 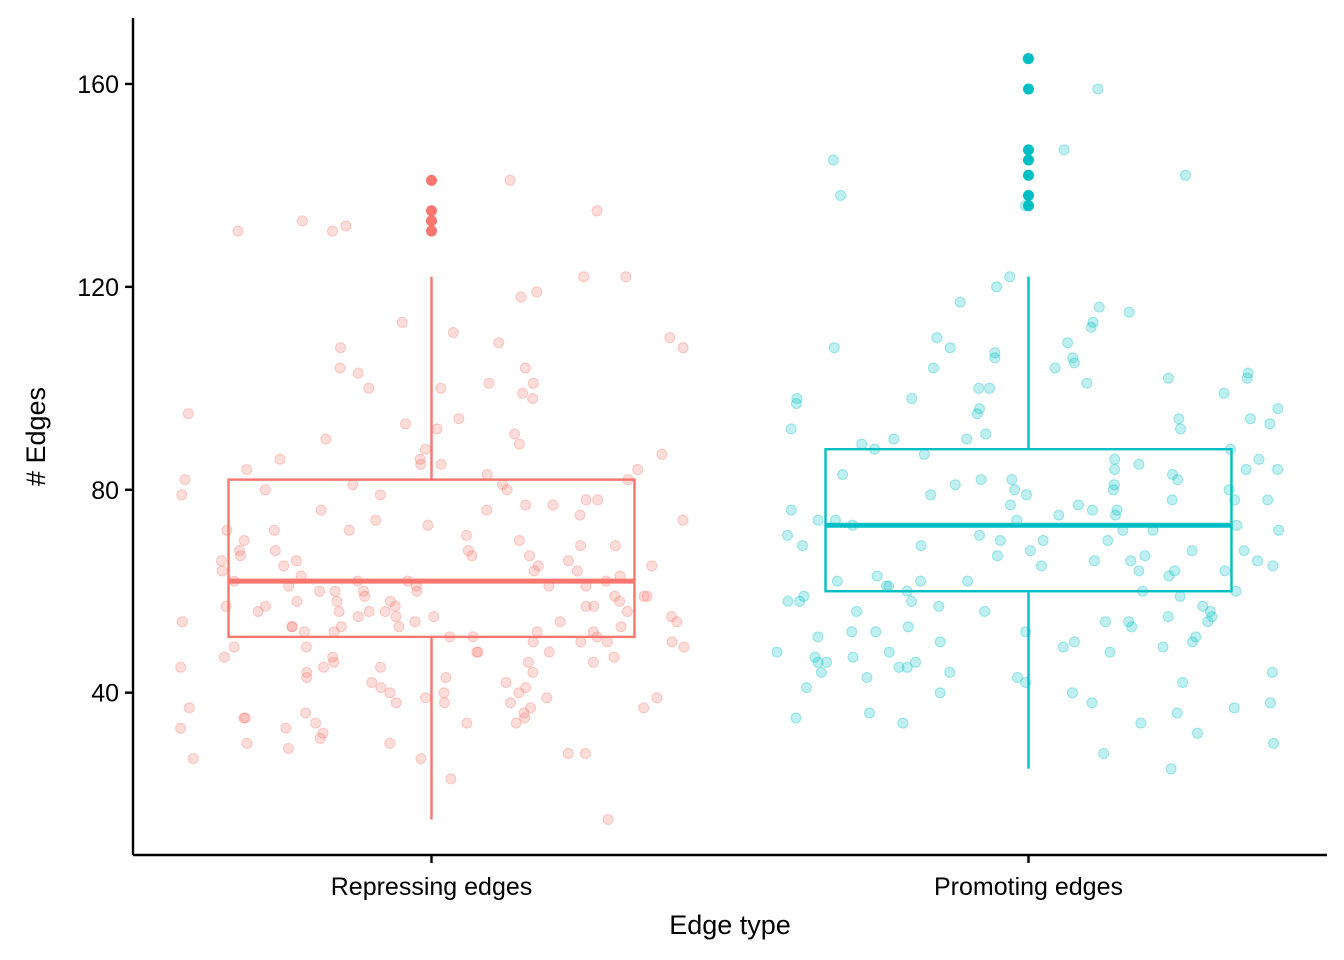 What do you see at coordinates (36, 436) in the screenshot?
I see `y-axis-title: # Edges` at bounding box center [36, 436].